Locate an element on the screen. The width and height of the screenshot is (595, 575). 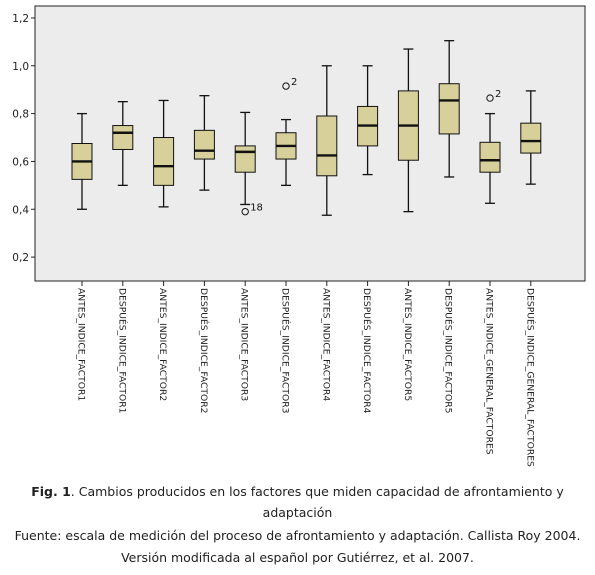
x-tick-label: ANTES_INDICE_FACTOR1 is located at coordinates (81, 344).